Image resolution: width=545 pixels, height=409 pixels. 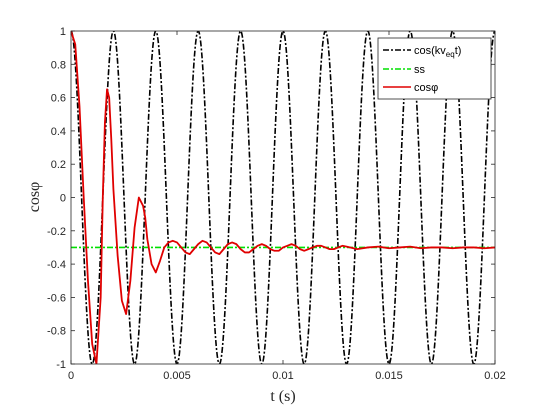 What do you see at coordinates (494, 376) in the screenshot?
I see `x-tick-label: 0.02` at bounding box center [494, 376].